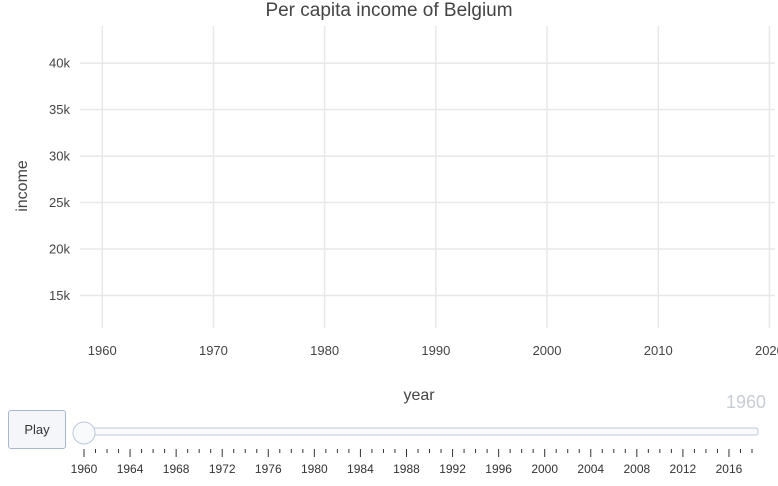  Describe the element at coordinates (314, 469) in the screenshot. I see `slider-label: 1980` at that location.